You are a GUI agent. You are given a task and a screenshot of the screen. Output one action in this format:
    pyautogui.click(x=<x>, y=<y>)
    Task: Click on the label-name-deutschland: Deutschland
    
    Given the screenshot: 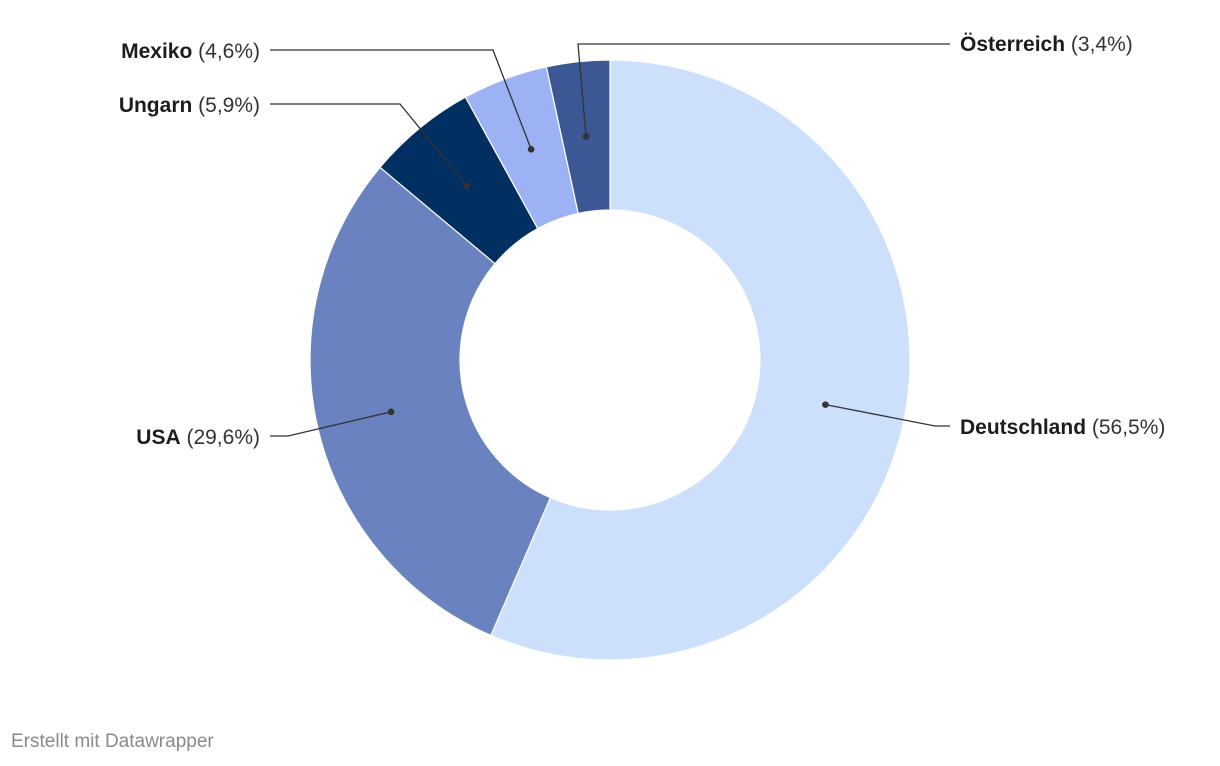 What is the action you would take?
    pyautogui.click(x=1023, y=427)
    